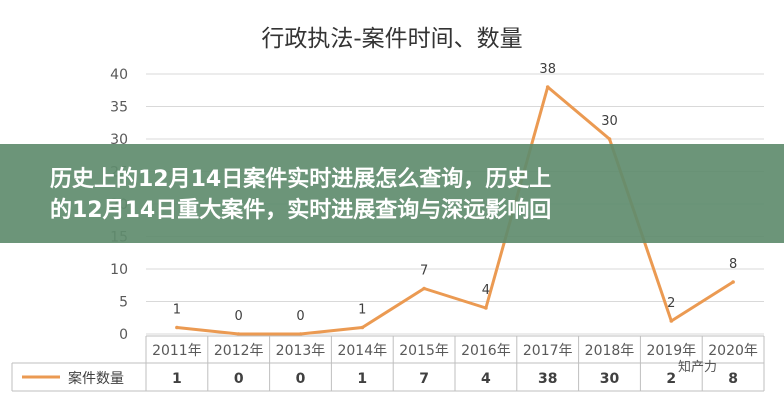 Image resolution: width=784 pixels, height=400 pixels. Describe the element at coordinates (609, 121) in the screenshot. I see `data-label: 30` at that location.